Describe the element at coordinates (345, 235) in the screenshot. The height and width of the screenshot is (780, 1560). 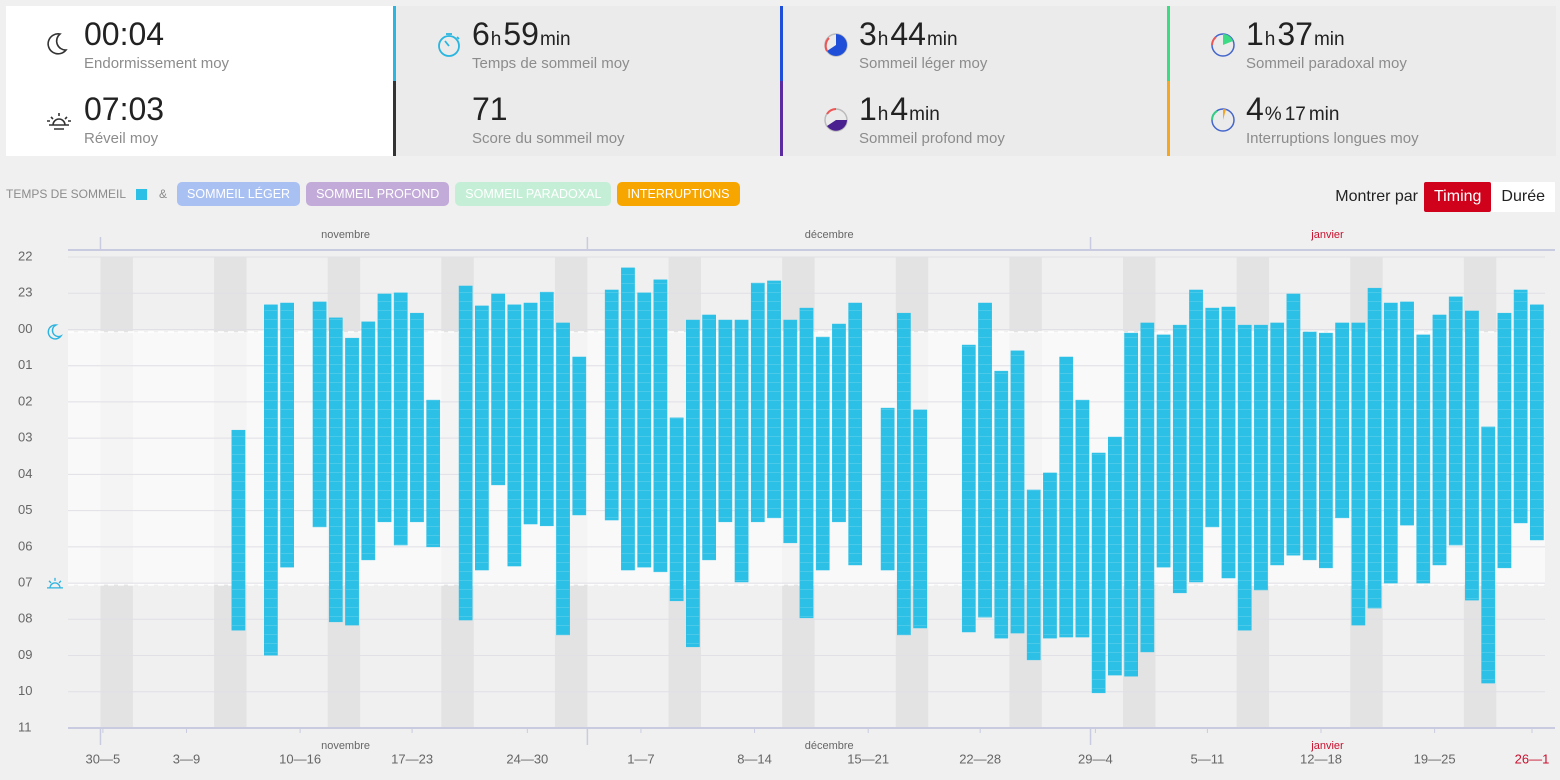
I see `month-label: novembre` at that location.